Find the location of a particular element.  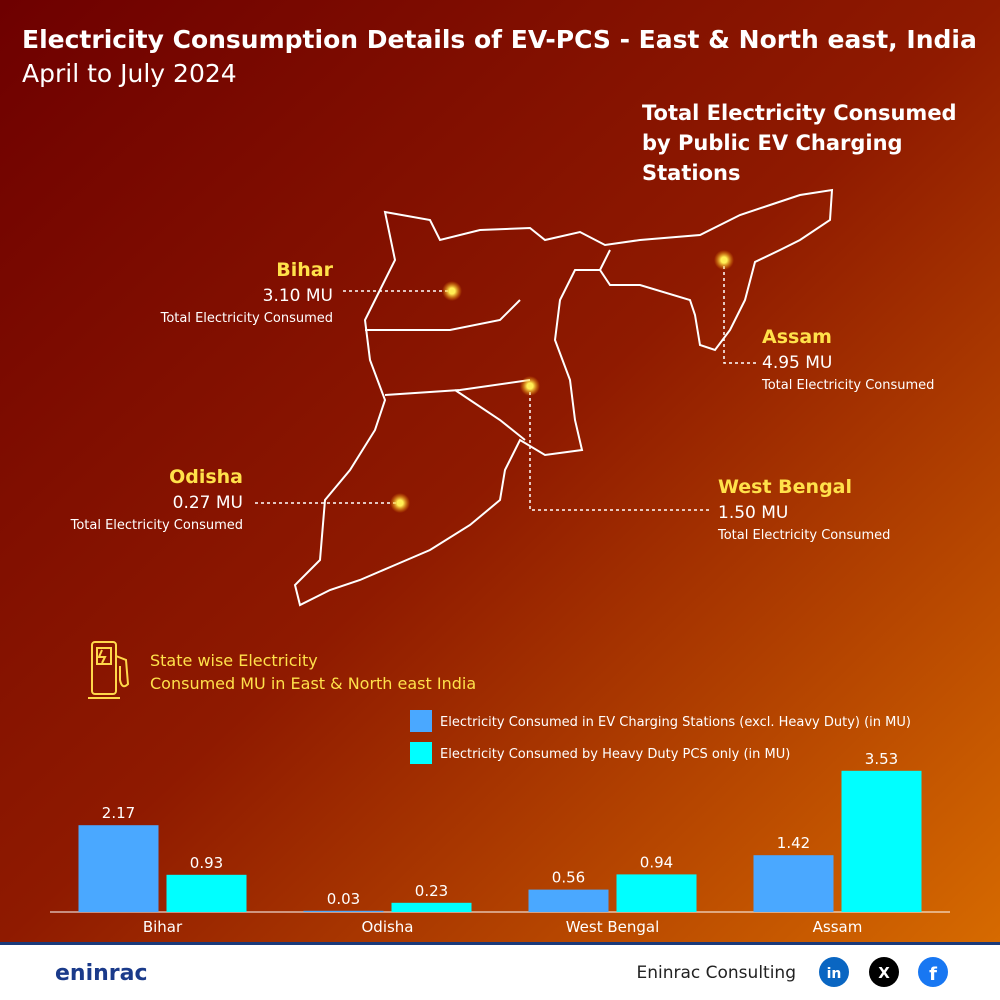

data-label: 0.23 is located at coordinates (431, 891).